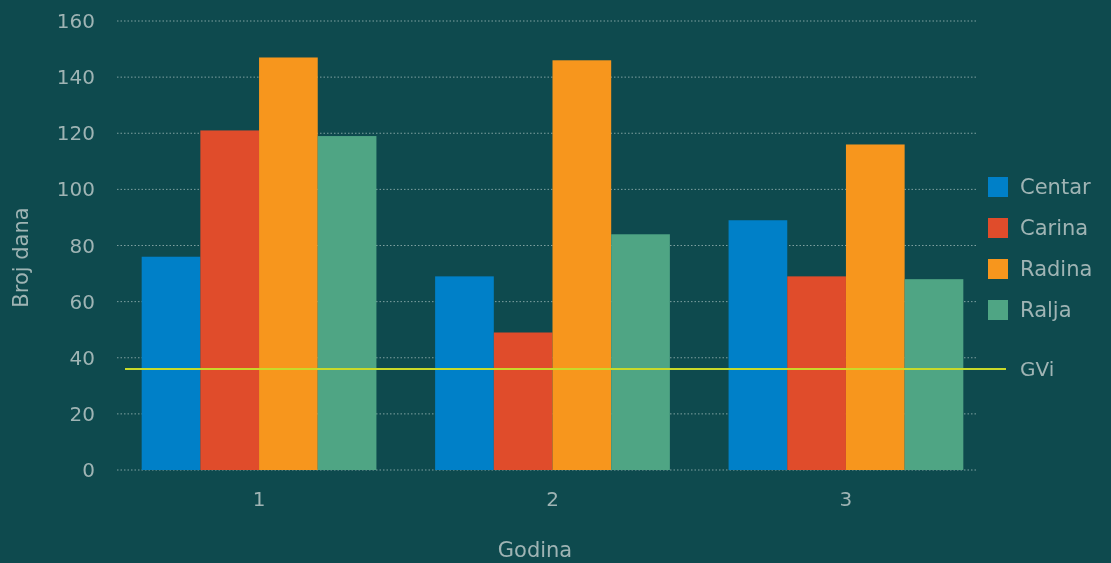 The height and width of the screenshot is (563, 1111). Describe the element at coordinates (82, 357) in the screenshot. I see `y-tick-label: 40` at that location.